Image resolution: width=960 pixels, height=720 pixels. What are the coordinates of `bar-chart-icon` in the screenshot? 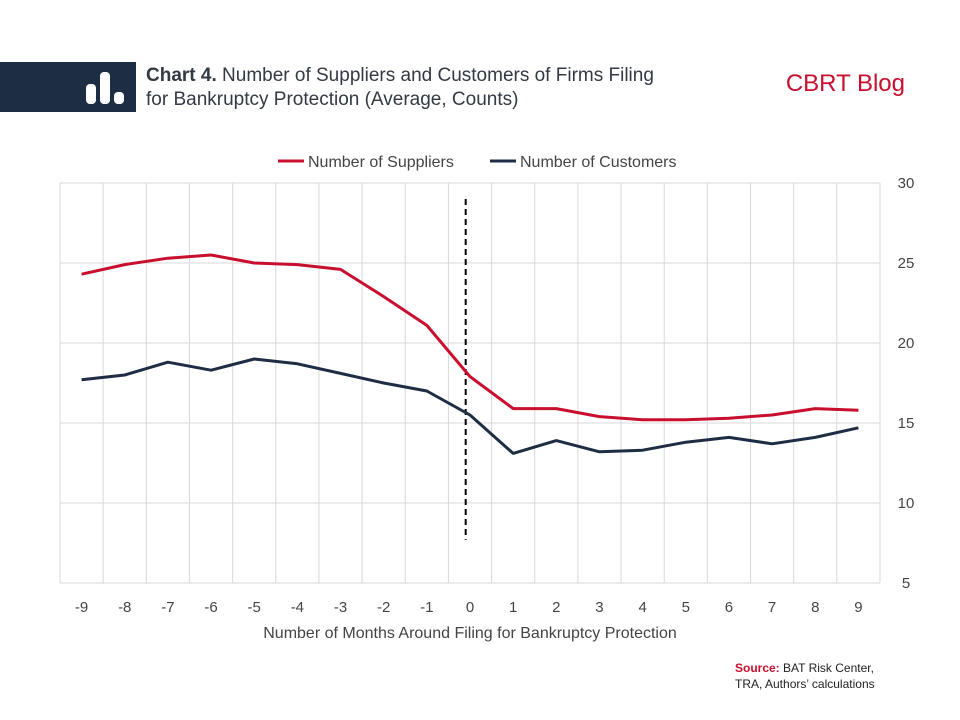 It's located at (105, 88).